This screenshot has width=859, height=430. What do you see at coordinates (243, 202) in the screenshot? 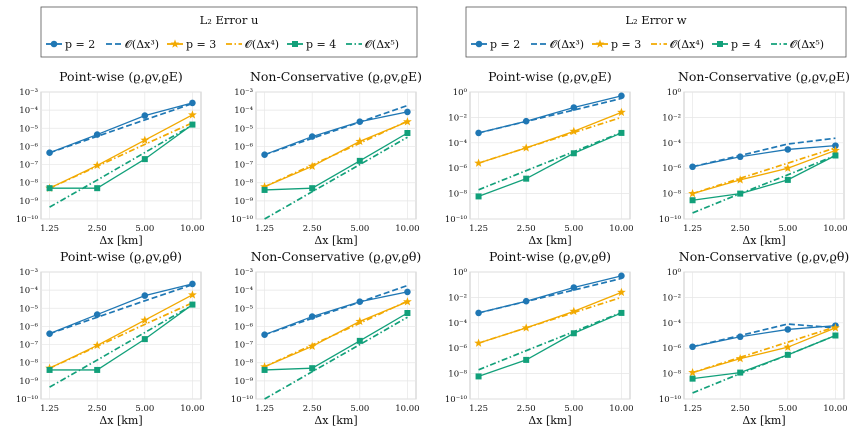
I see `y-tick-label: 10⁻⁹` at bounding box center [243, 202].